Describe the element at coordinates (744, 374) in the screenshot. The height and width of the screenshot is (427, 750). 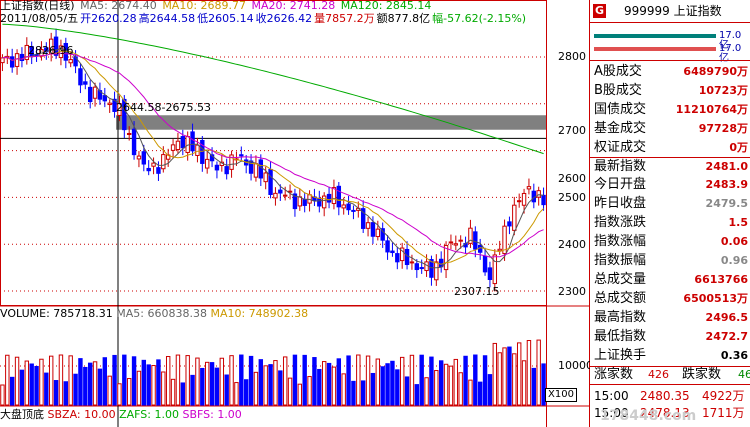
I see `down-count-value: 46` at that location.